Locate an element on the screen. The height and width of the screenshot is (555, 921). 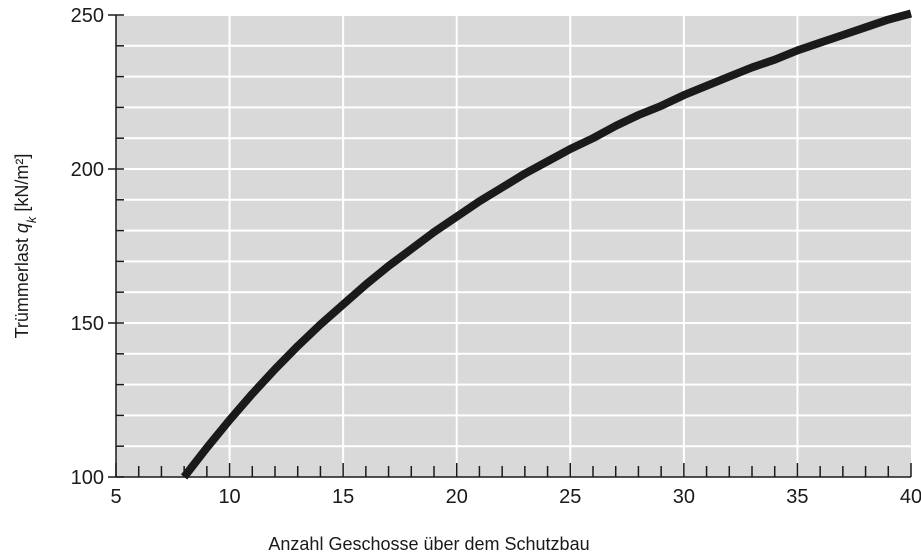
y-axis-label-subscript: k is located at coordinates (31, 219).